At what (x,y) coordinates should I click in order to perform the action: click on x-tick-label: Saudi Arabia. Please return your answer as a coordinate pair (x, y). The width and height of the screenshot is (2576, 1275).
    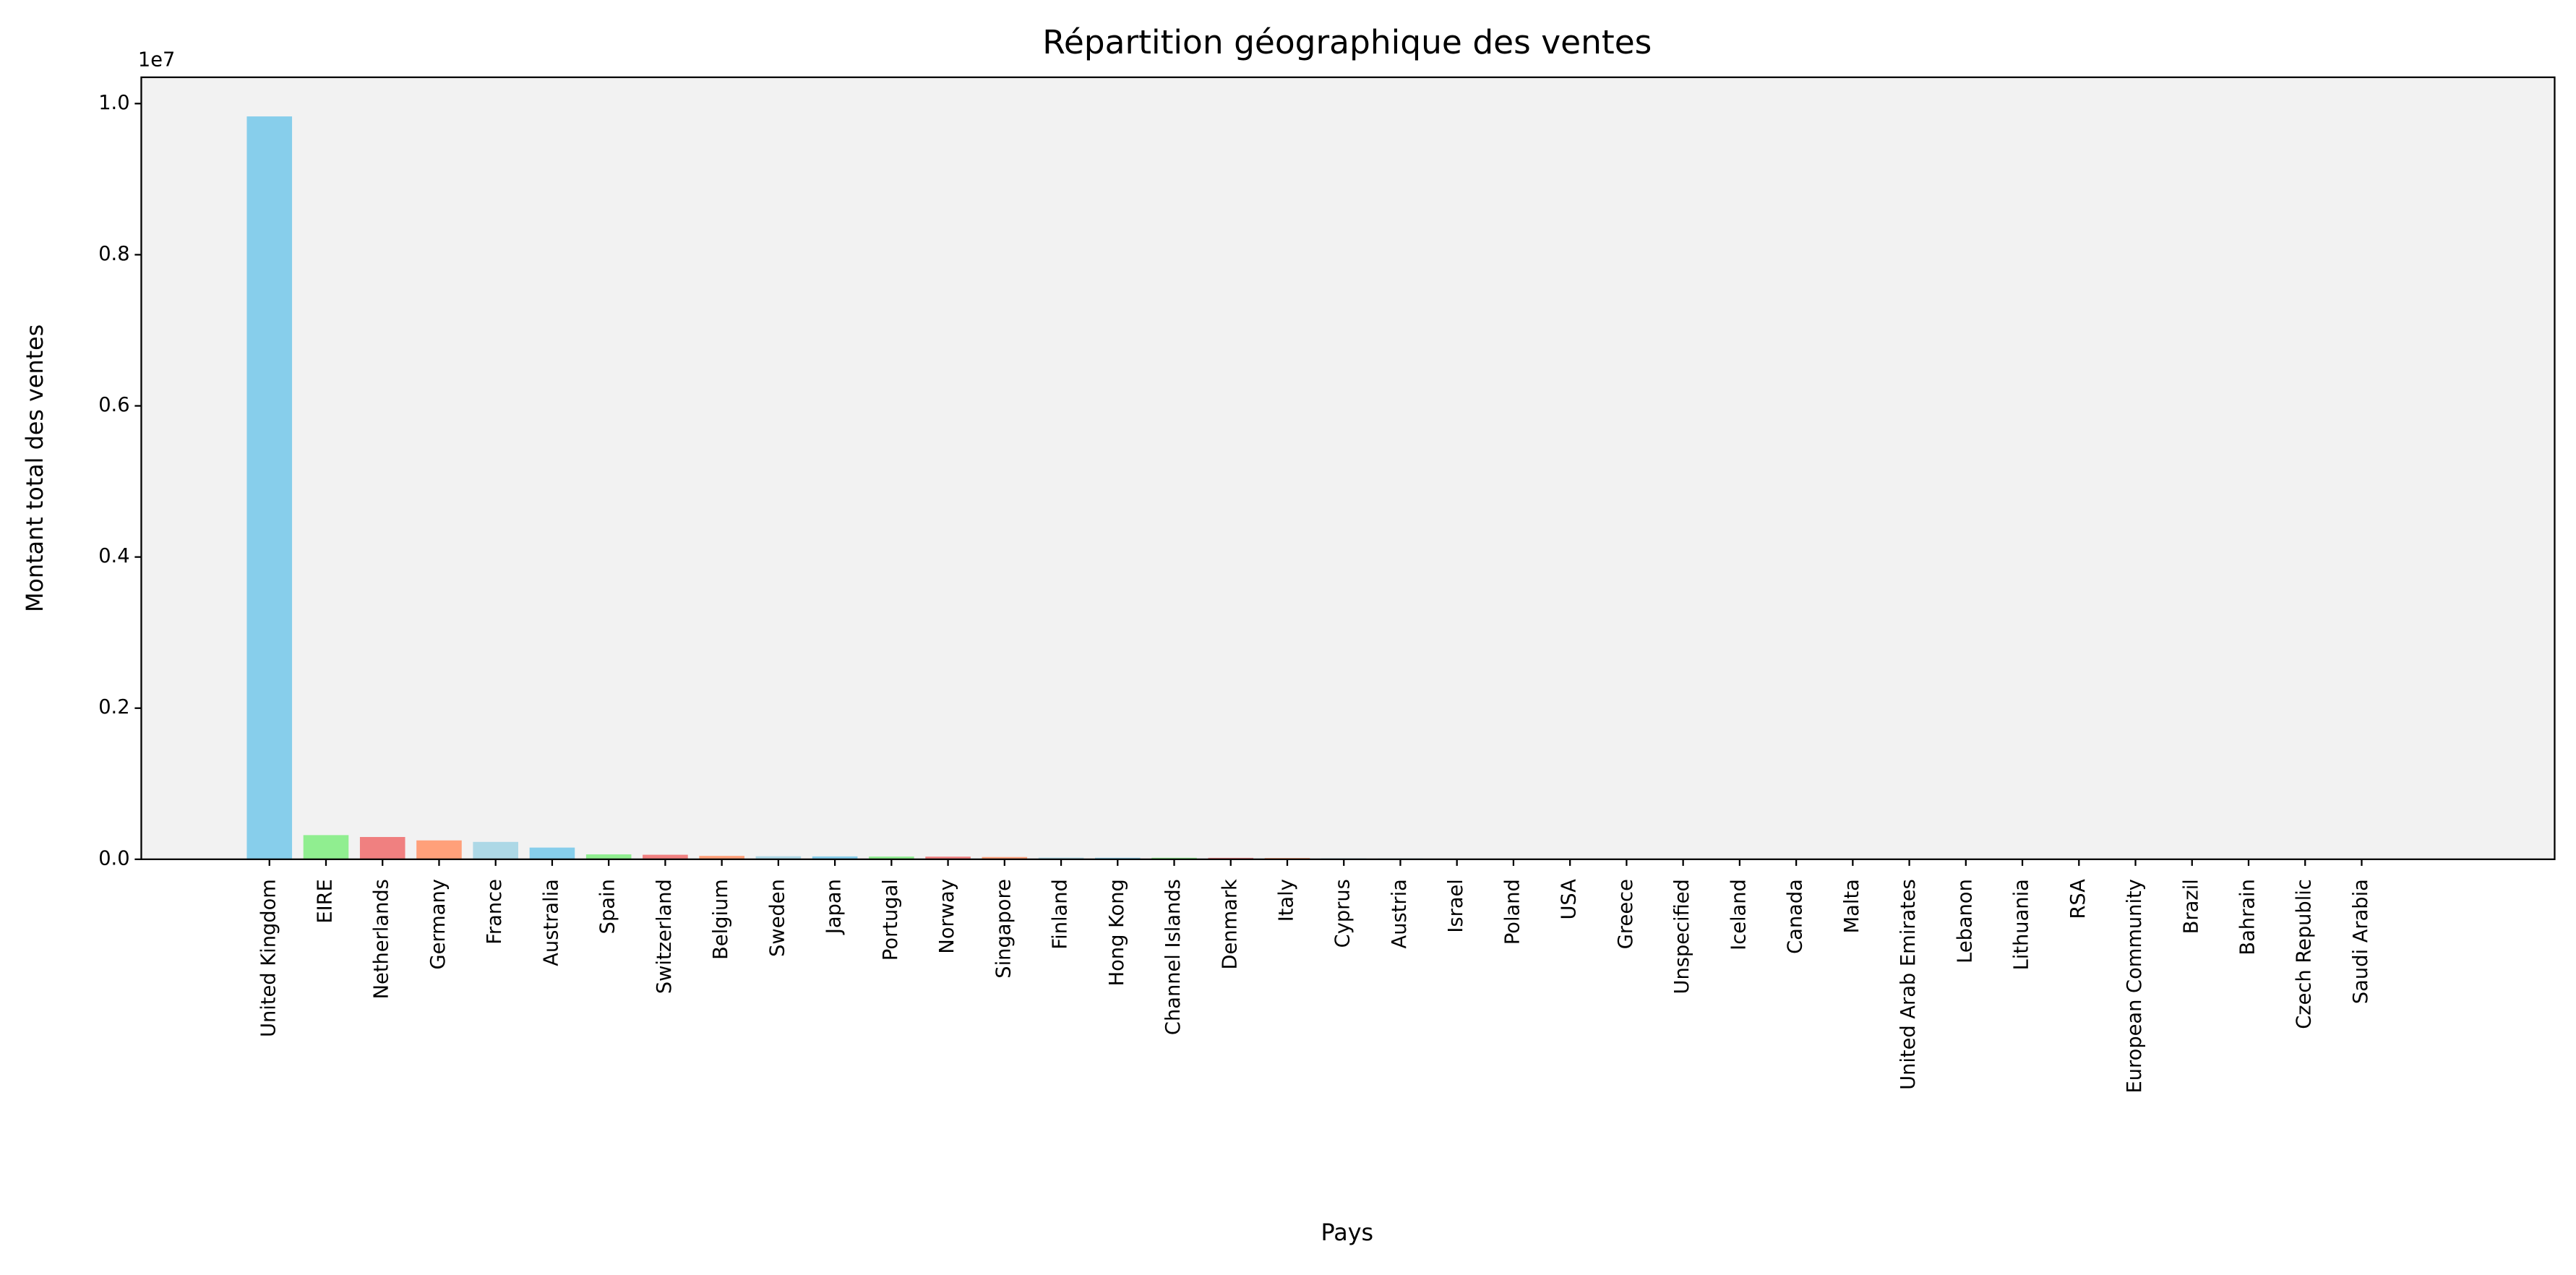
    Looking at the image, I should click on (2361, 941).